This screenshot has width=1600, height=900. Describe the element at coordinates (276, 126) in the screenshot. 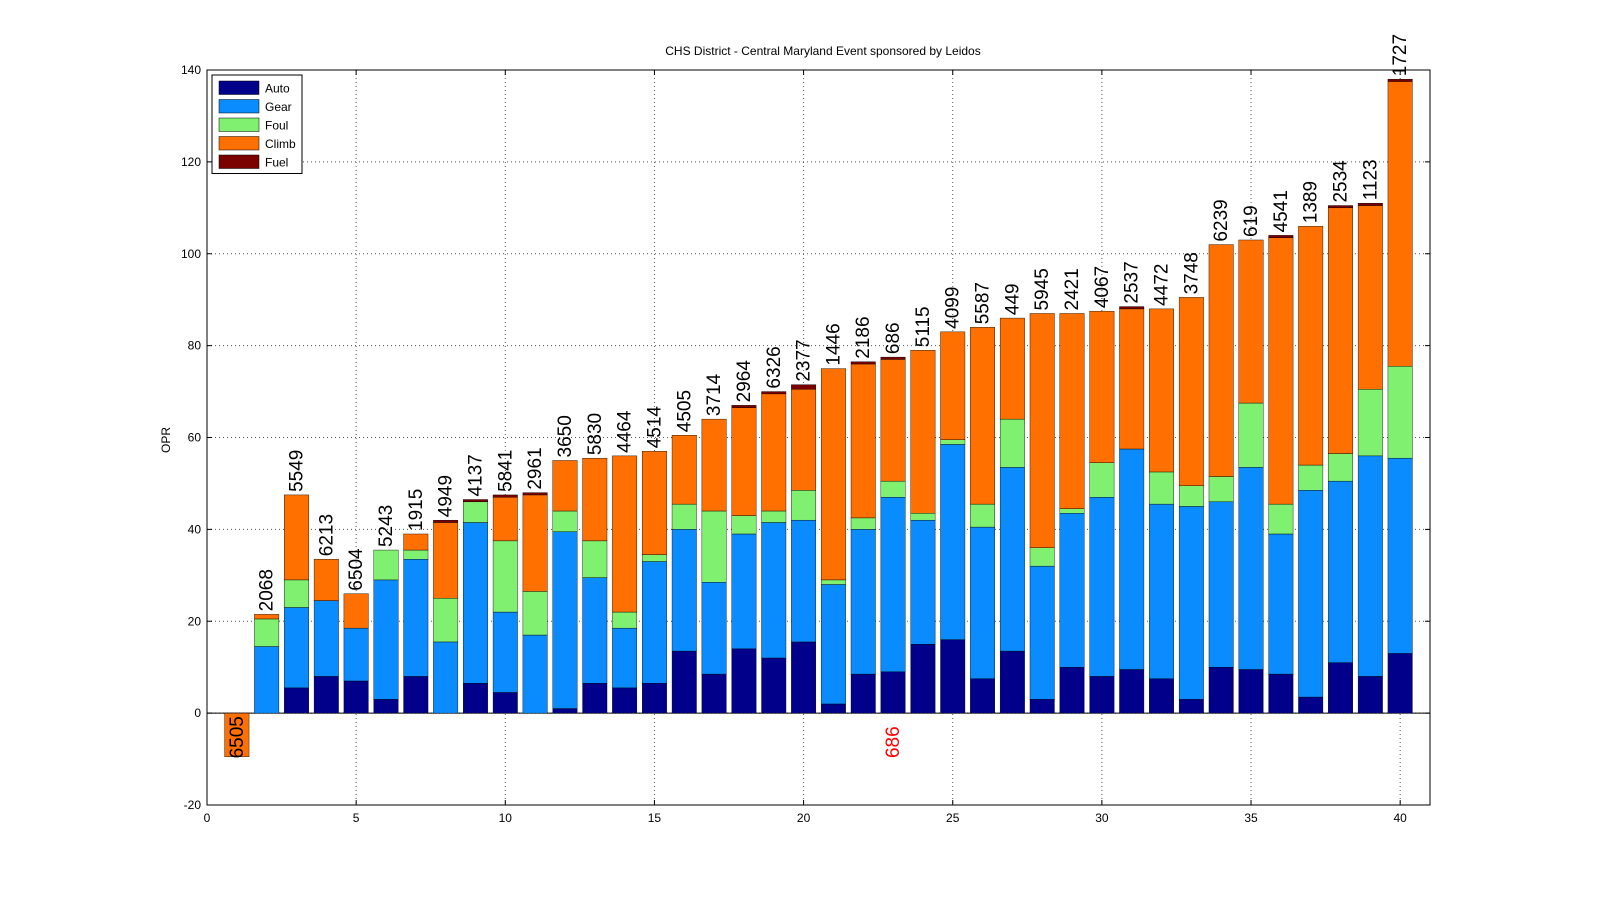

I see `legend-label-foul: Foul` at that location.